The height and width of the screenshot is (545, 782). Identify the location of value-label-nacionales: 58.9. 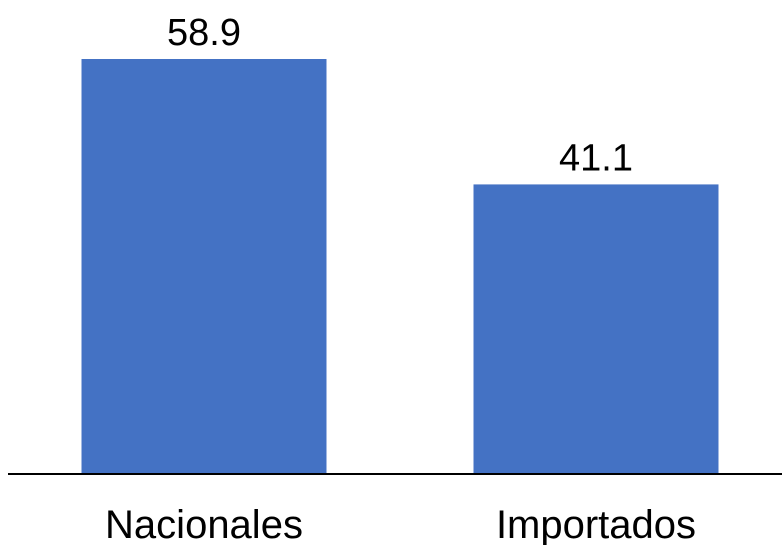
(204, 33).